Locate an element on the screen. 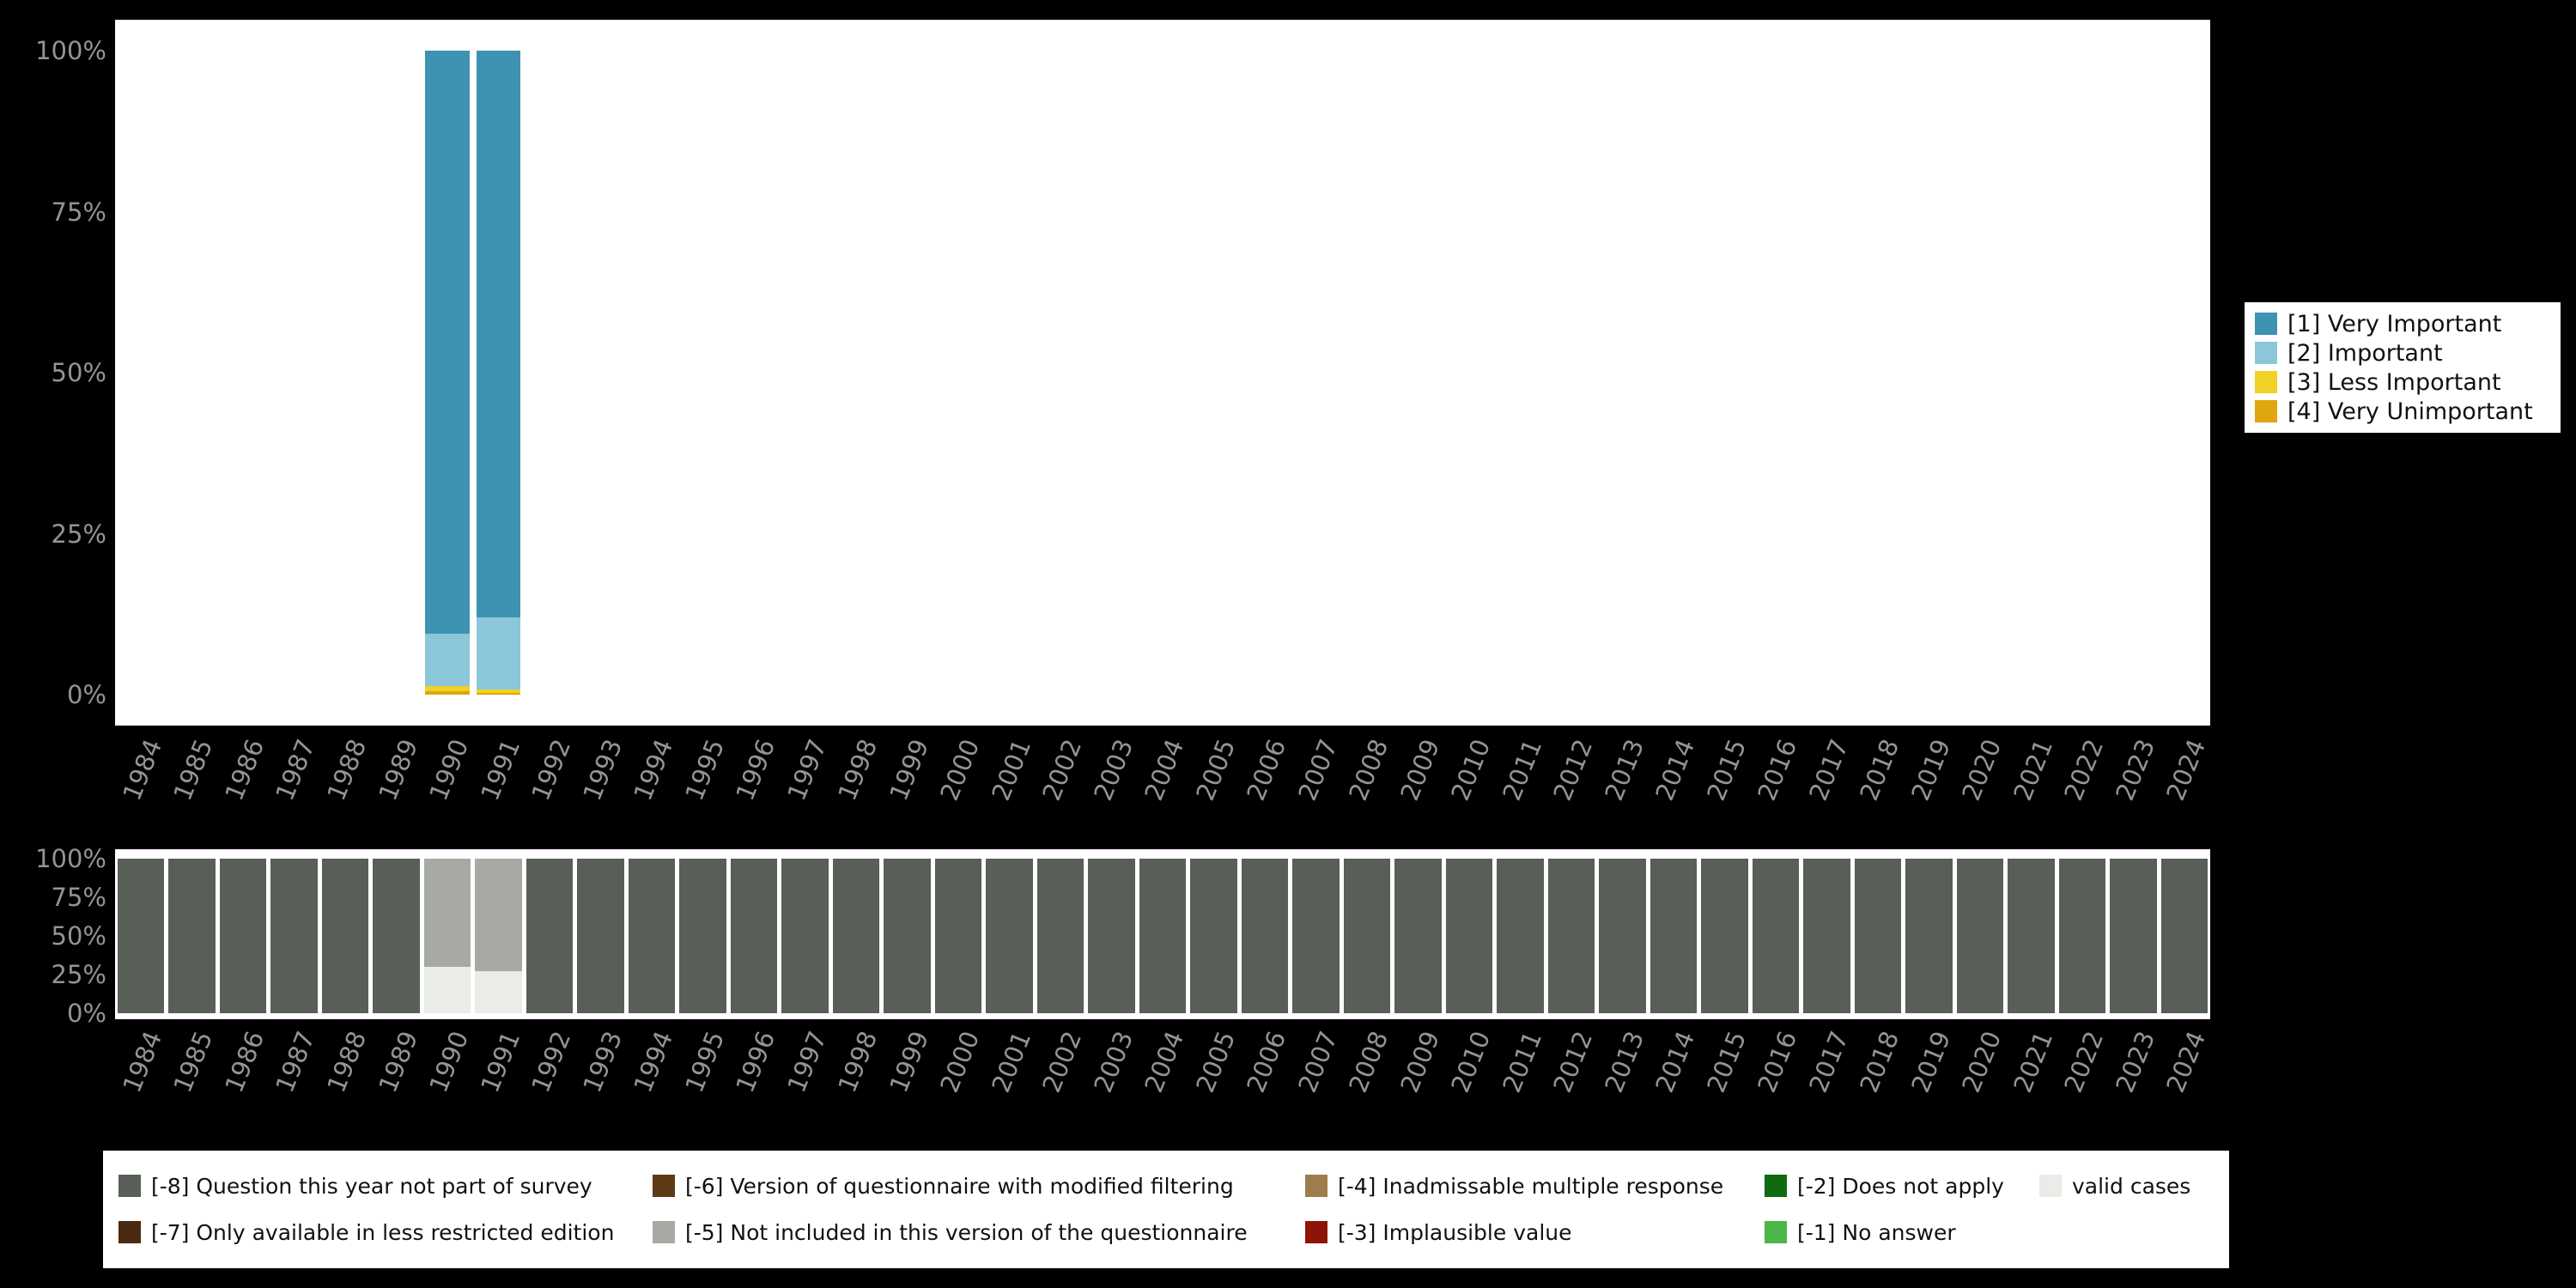 This screenshot has height=1288, width=2576. x-axis-tick-label: 1992 is located at coordinates (552, 770).